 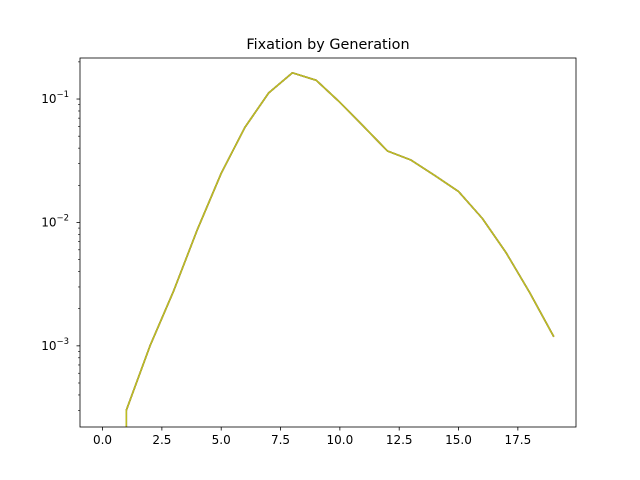 What do you see at coordinates (458, 440) in the screenshot?
I see `x-tick-label: 15.0` at bounding box center [458, 440].